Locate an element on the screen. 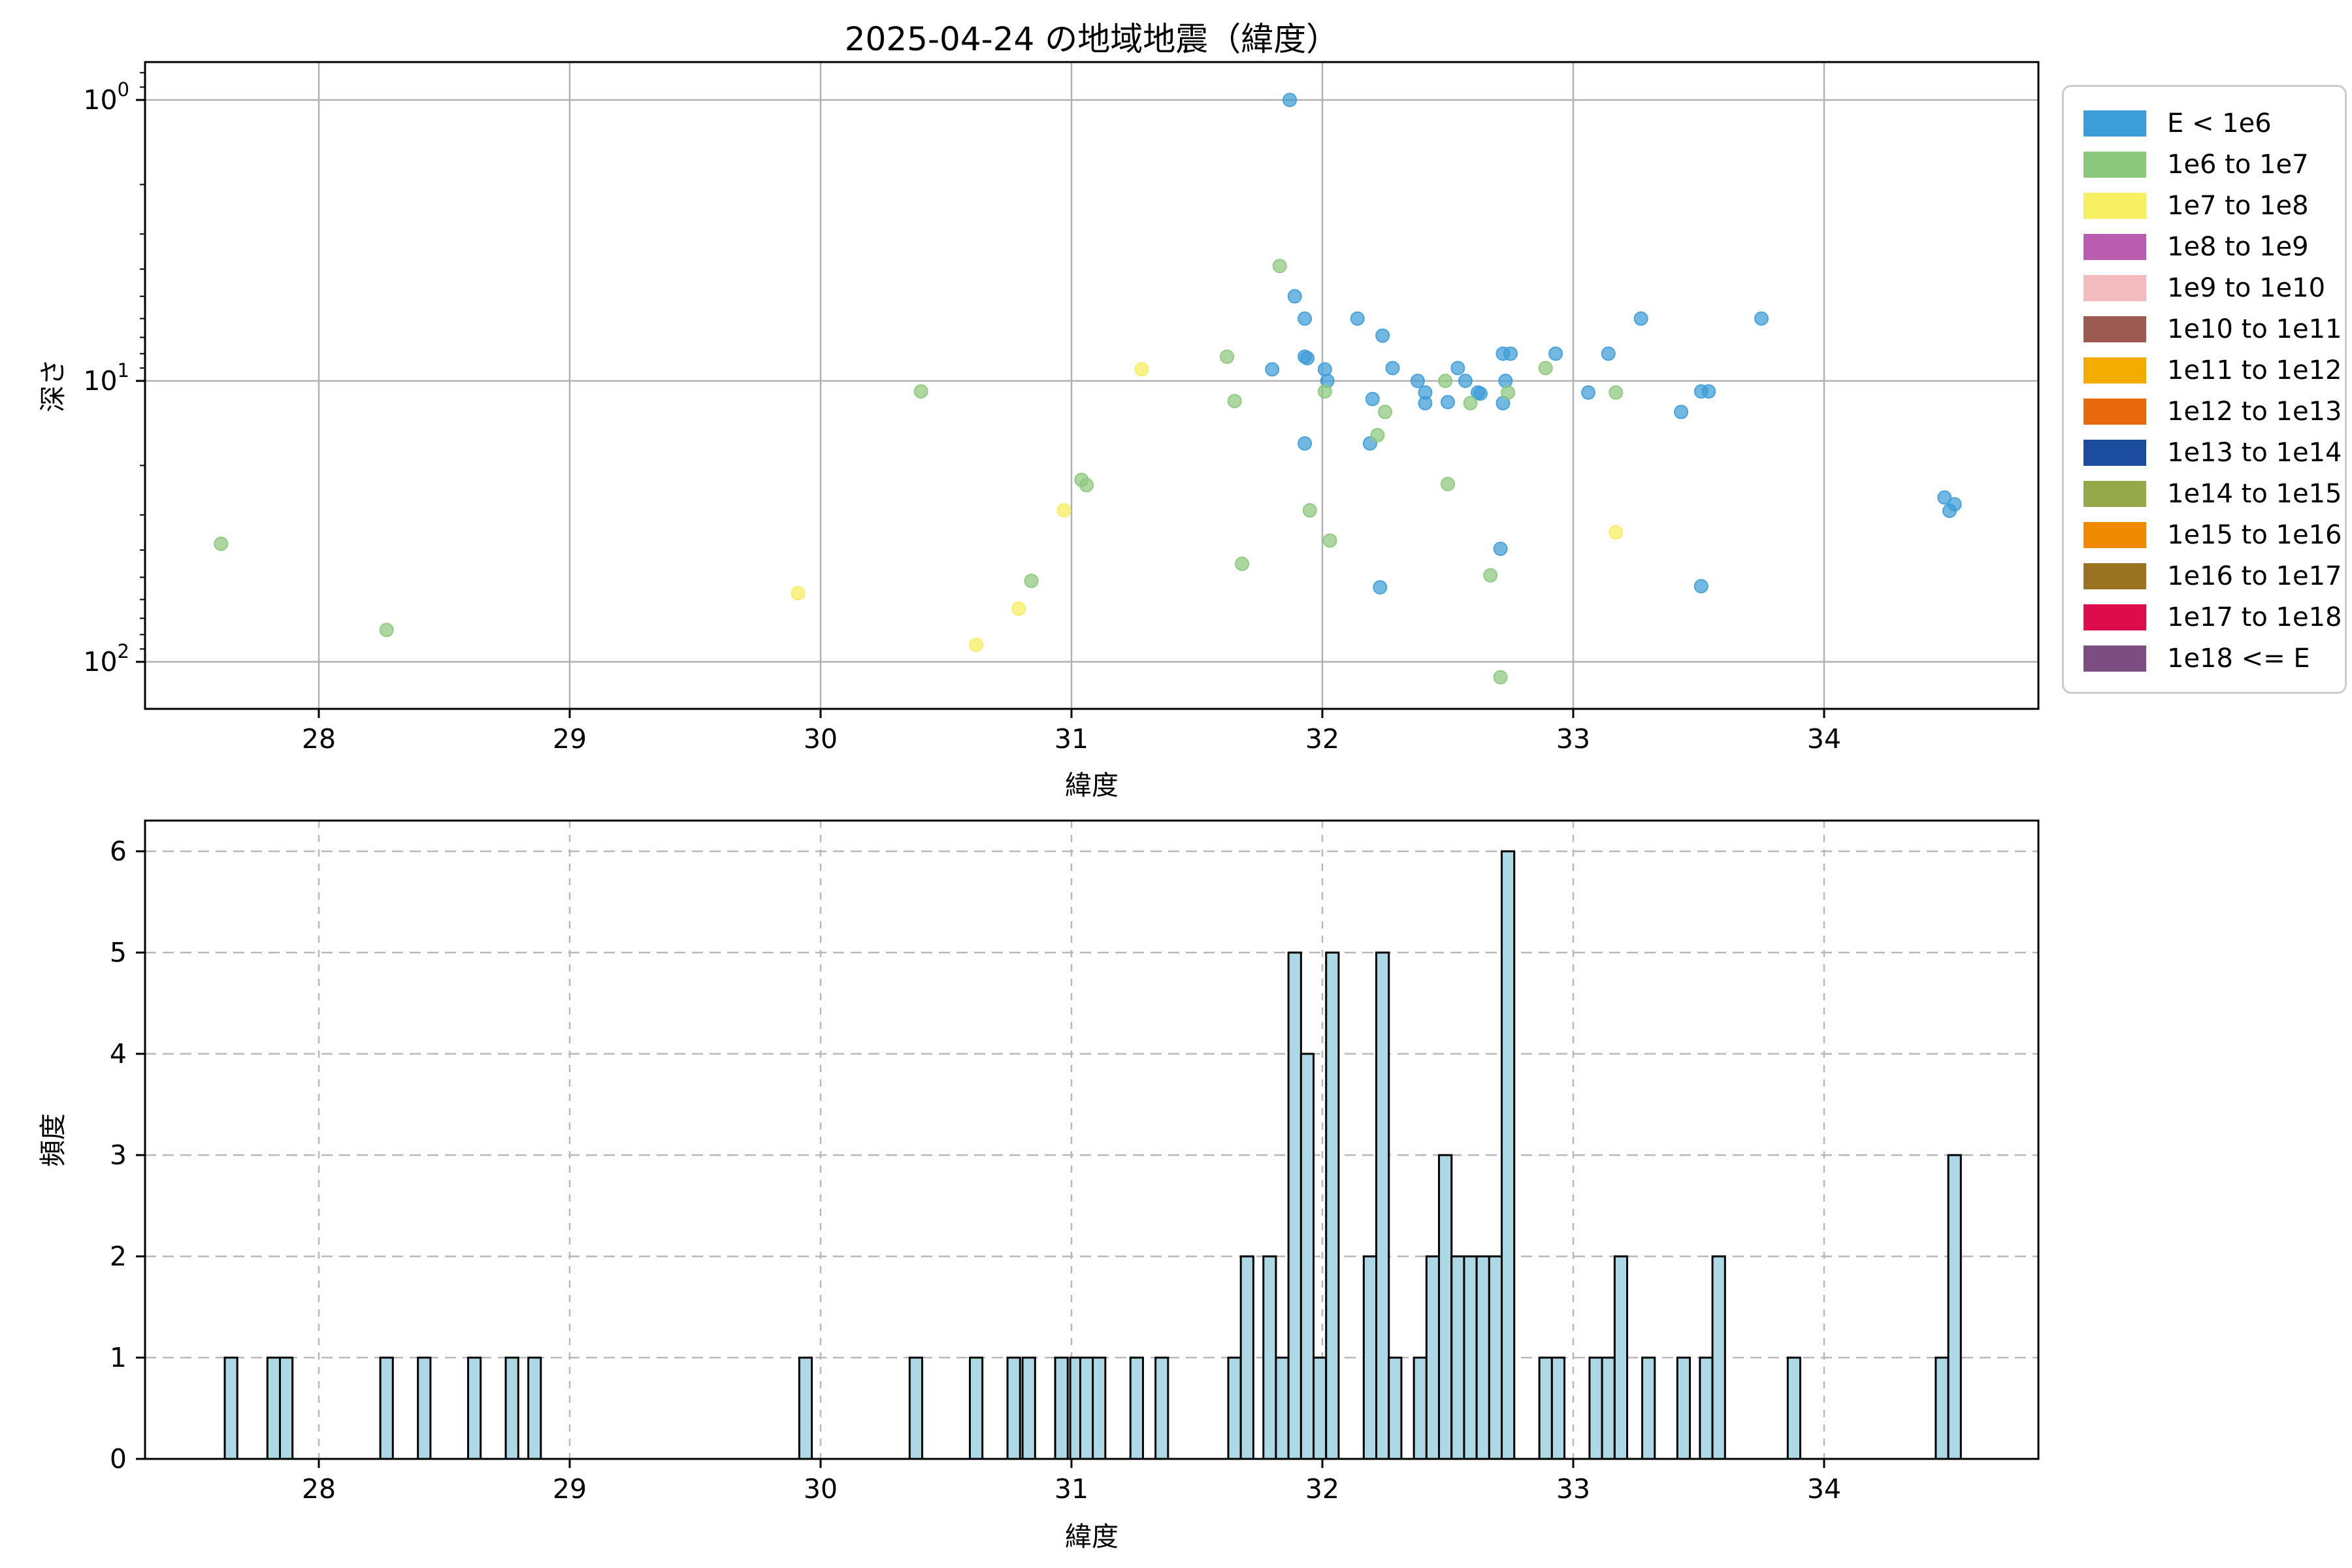  legend-label: 1e8 to 1e9 is located at coordinates (2238, 246).